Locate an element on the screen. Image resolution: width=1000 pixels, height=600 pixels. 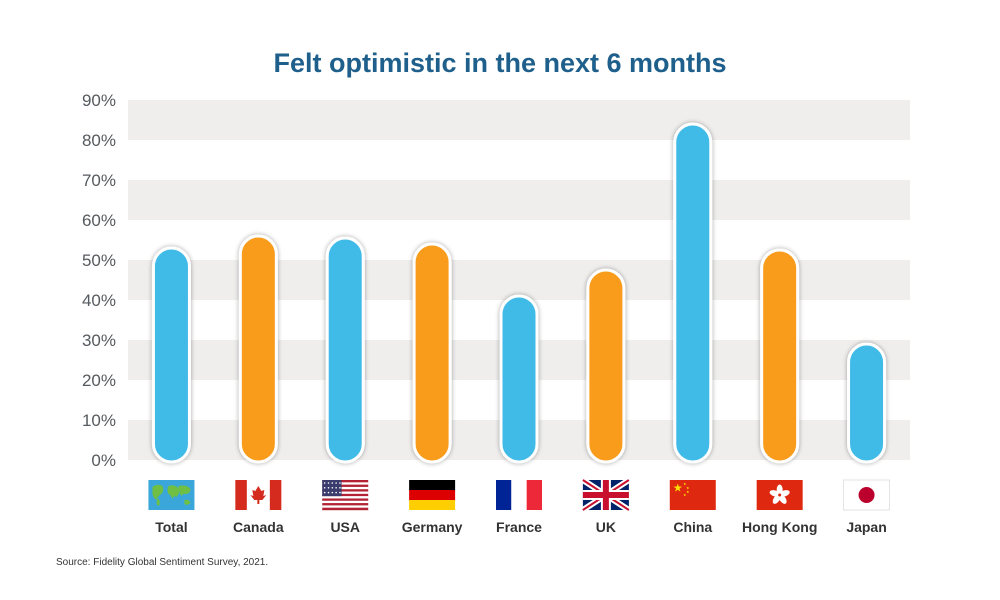
x-category-label: France is located at coordinates (519, 527).